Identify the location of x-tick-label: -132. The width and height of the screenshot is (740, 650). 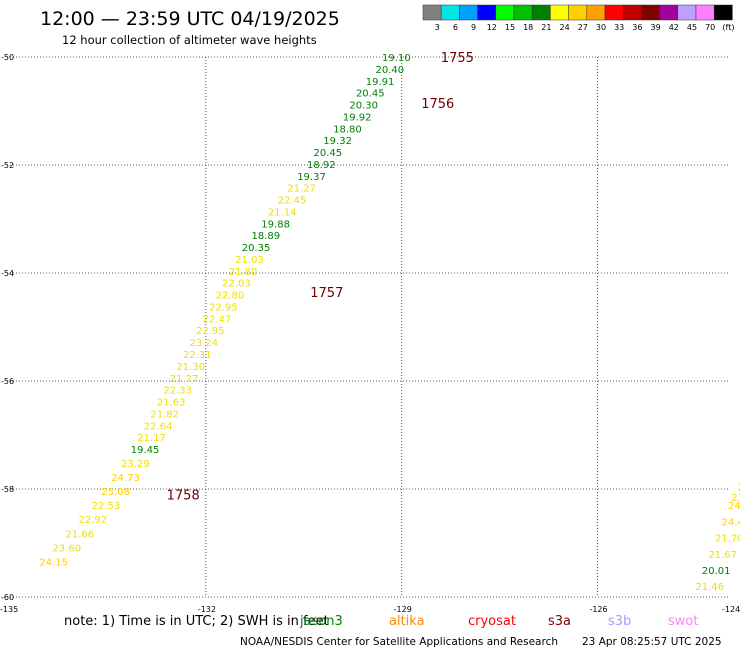
(207, 609).